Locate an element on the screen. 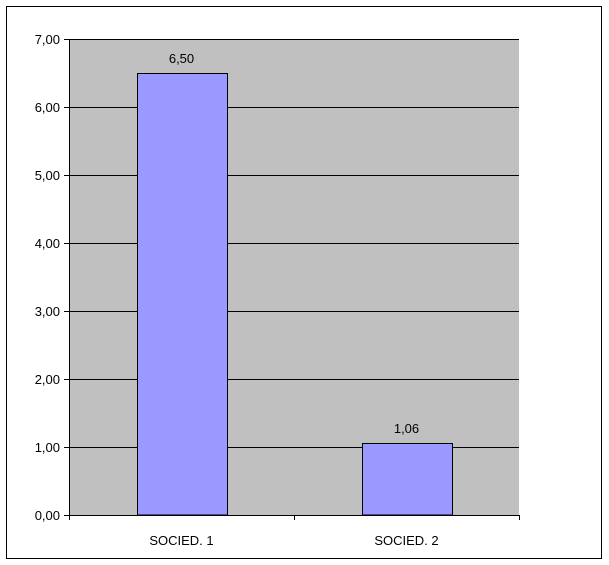 This screenshot has width=609, height=565. category-labels: SOCIED. 1 SOCIED. 2 is located at coordinates (293, 540).